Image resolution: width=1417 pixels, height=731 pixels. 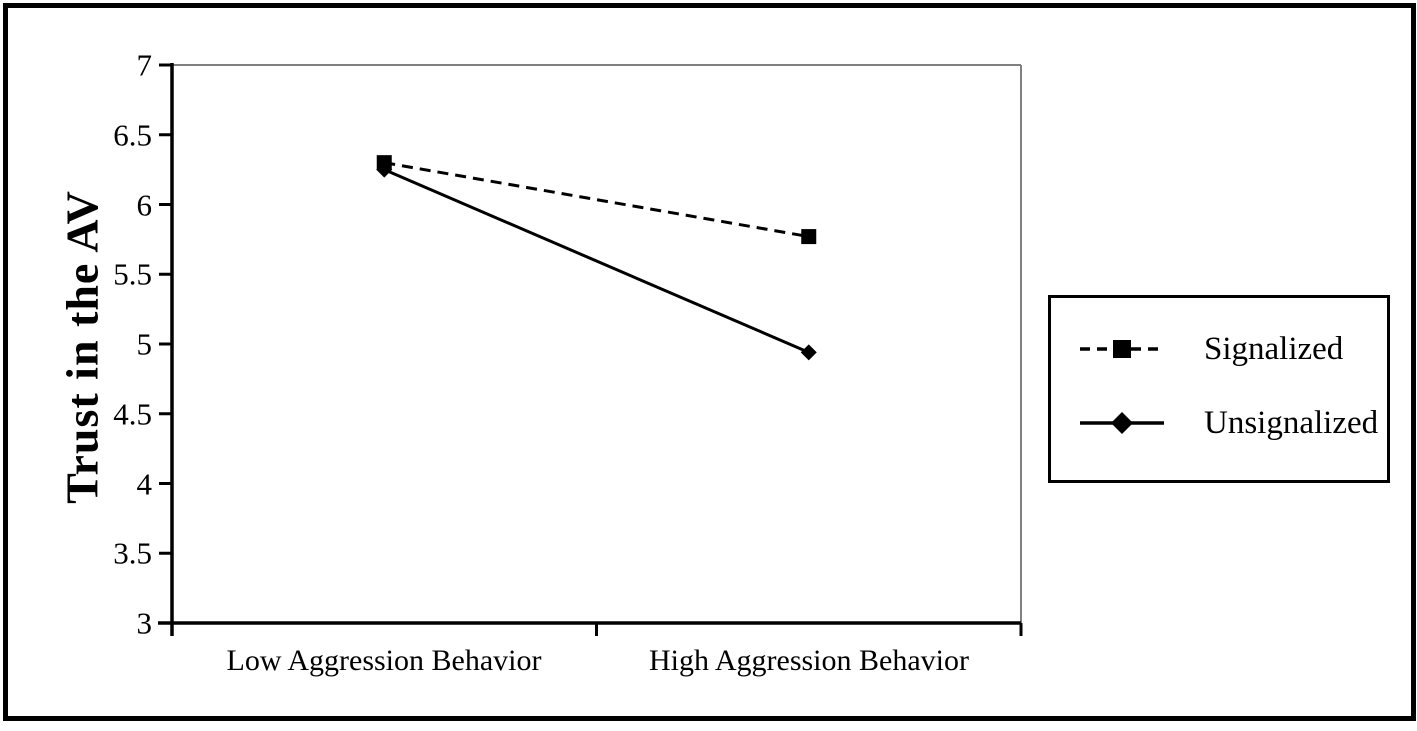 I want to click on solid-line-diamond-marker-icon, so click(x=1122, y=423).